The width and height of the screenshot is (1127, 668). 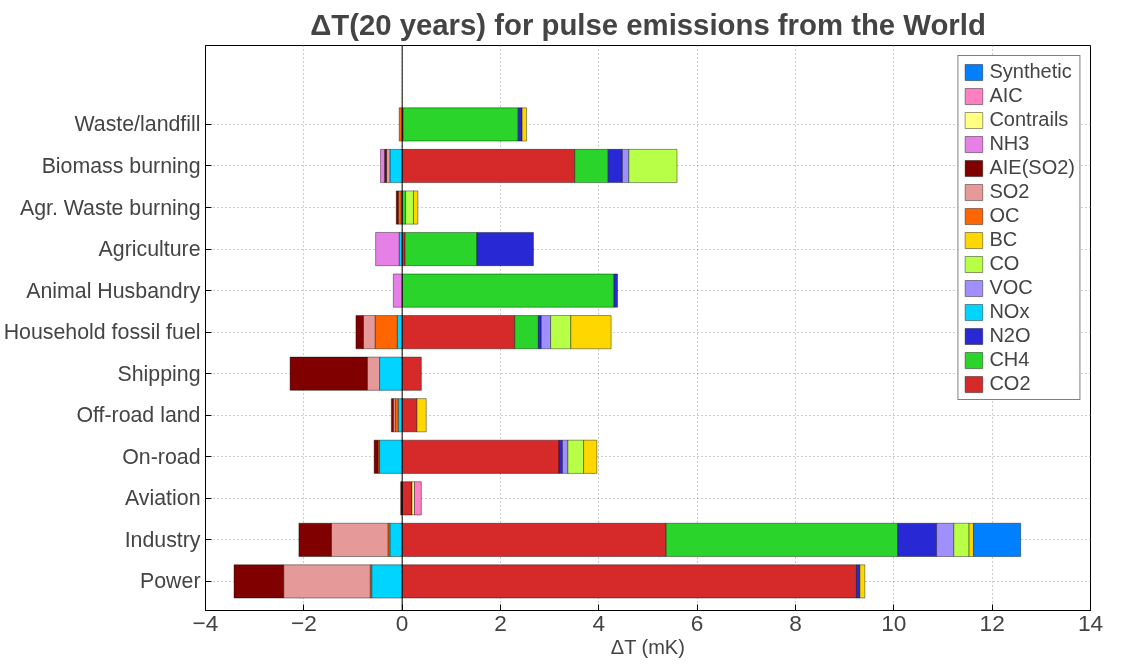 I want to click on y-tick-label: On-road, so click(x=161, y=456).